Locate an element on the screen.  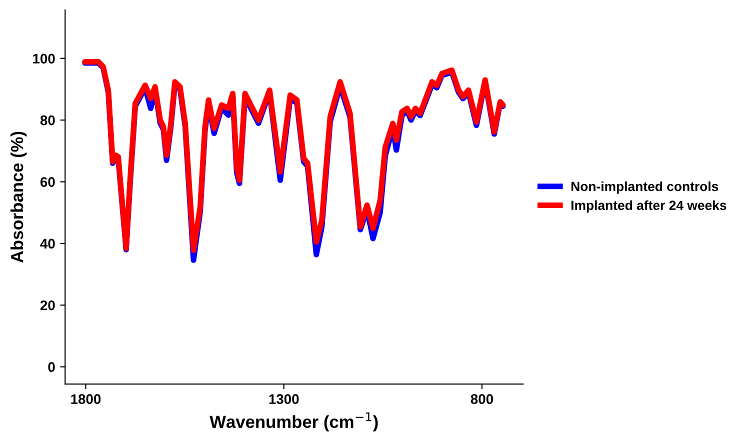
x-tick-label: 1300 is located at coordinates (284, 399).